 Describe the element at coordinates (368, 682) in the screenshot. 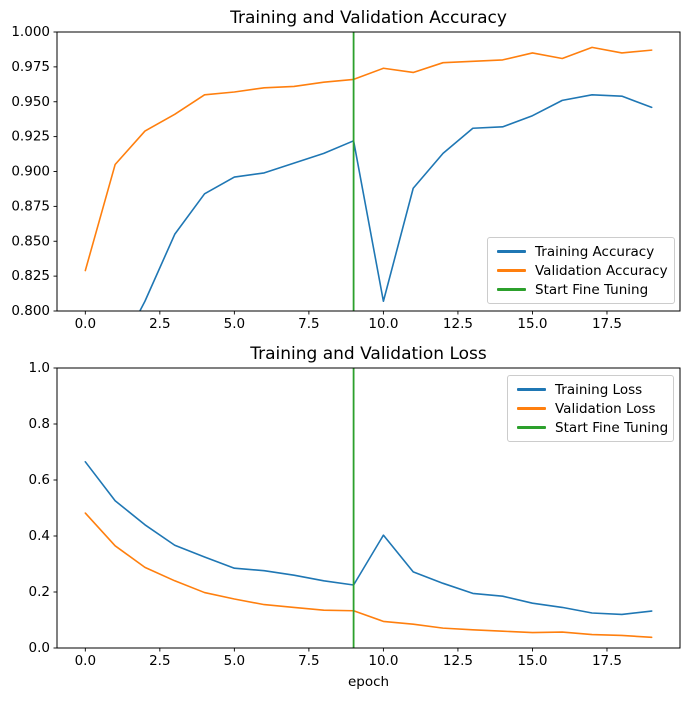

I see `x-axis-label: epoch` at that location.